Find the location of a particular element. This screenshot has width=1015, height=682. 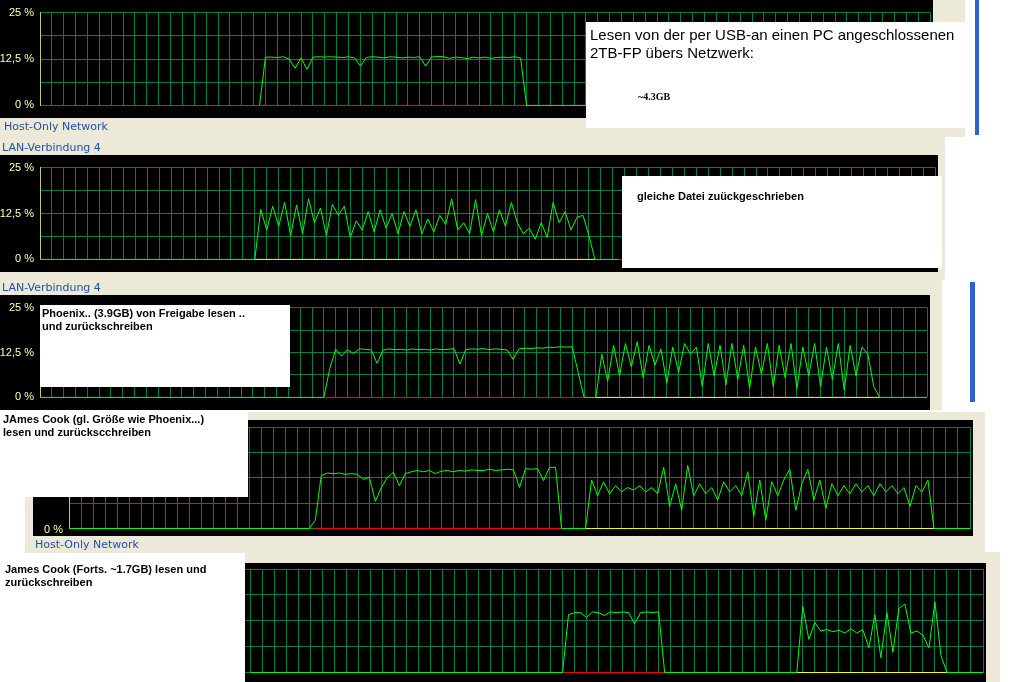

text: 0 % is located at coordinates (53, 528).